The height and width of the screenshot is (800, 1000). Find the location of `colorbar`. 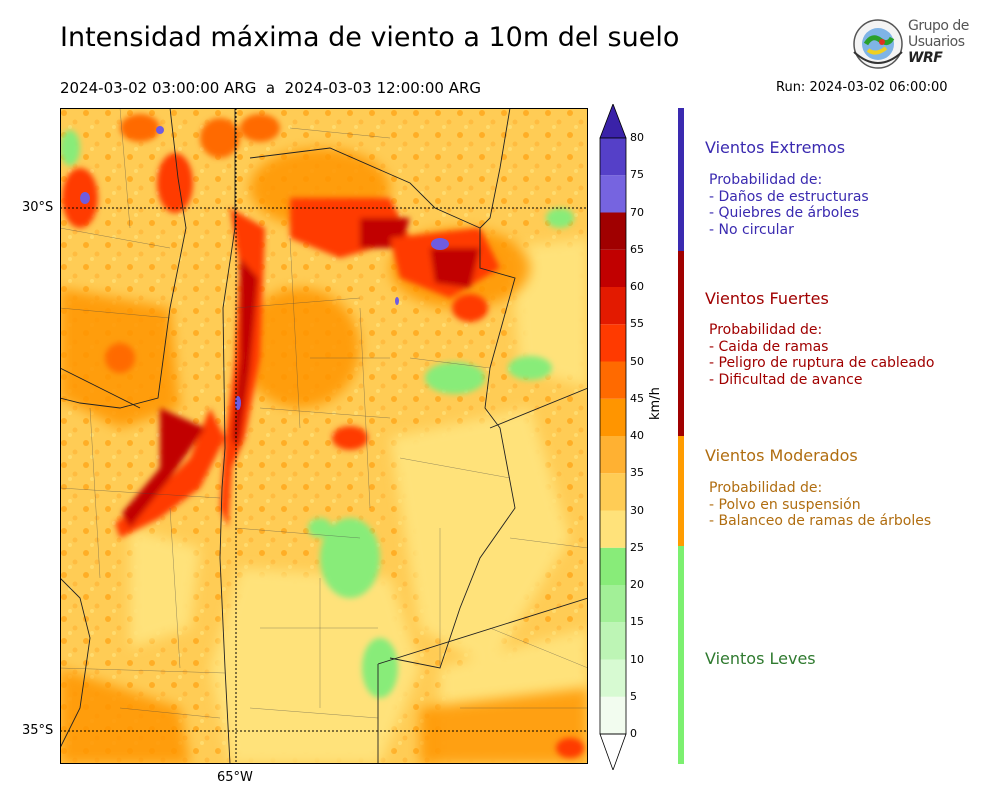

colorbar is located at coordinates (613, 437).